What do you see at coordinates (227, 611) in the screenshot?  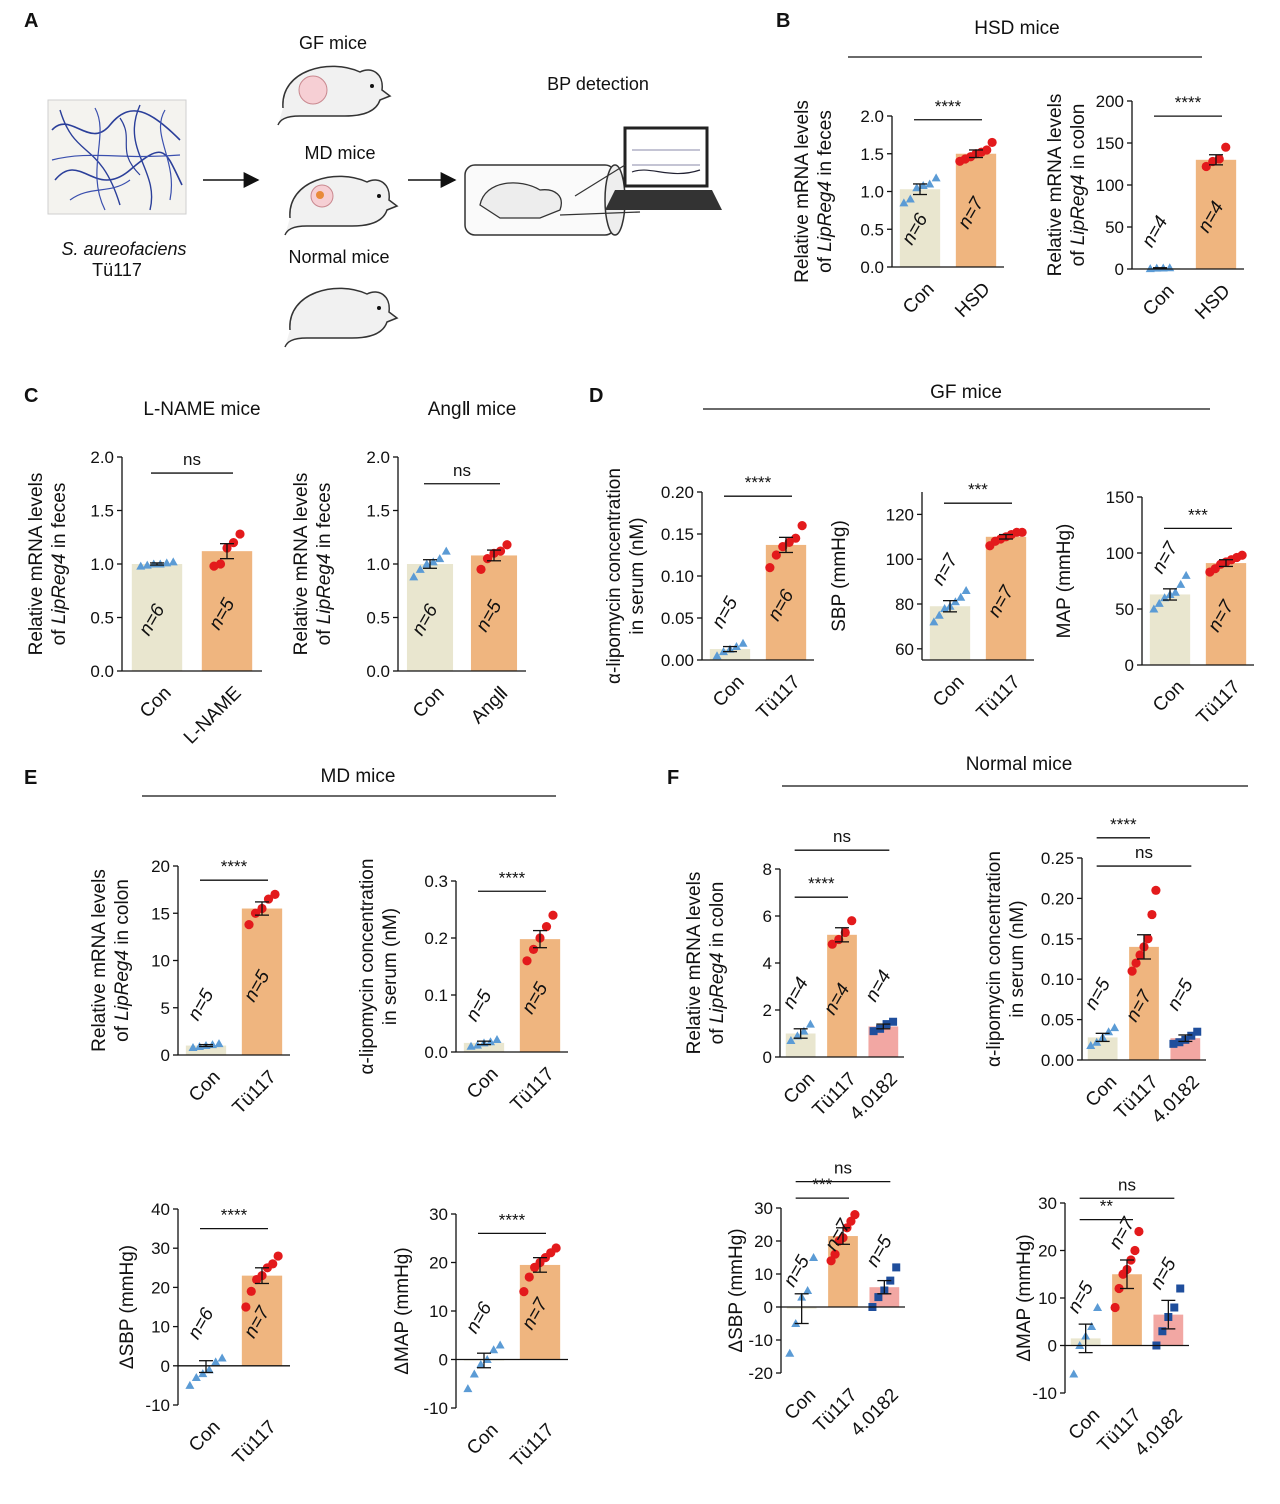 I see `bar-l-name` at bounding box center [227, 611].